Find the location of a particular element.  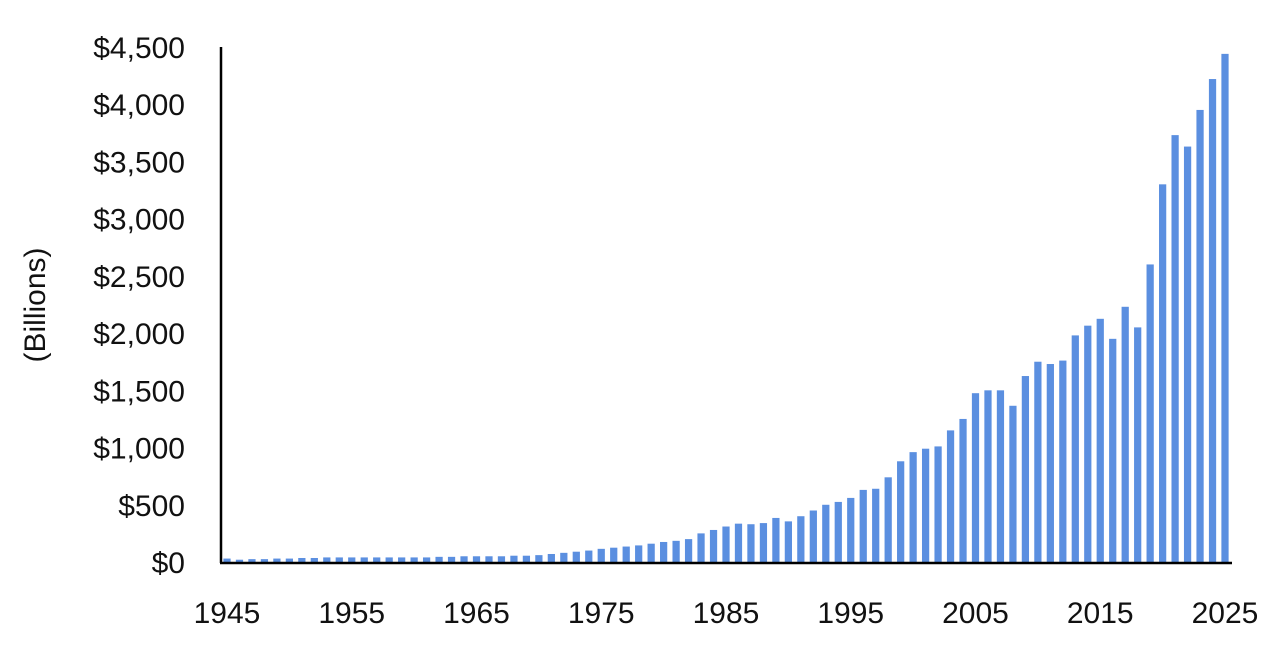

bar-2020 is located at coordinates (1163, 373).